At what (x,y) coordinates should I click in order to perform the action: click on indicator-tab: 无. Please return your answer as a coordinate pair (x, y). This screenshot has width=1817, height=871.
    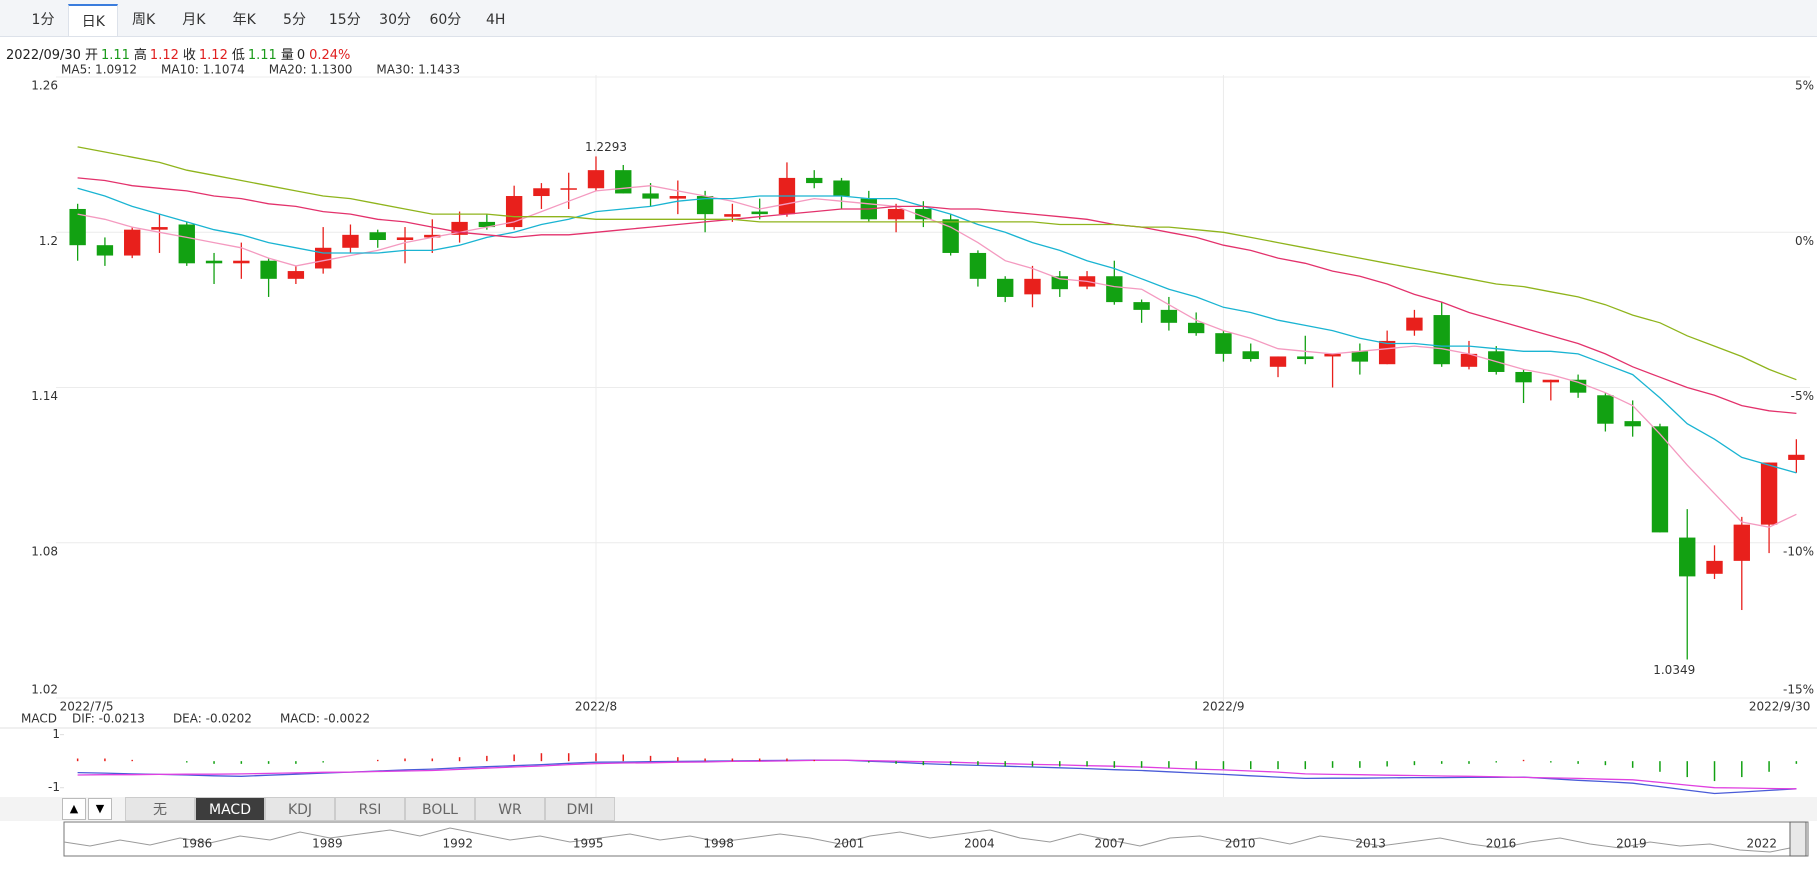
    Looking at the image, I should click on (160, 809).